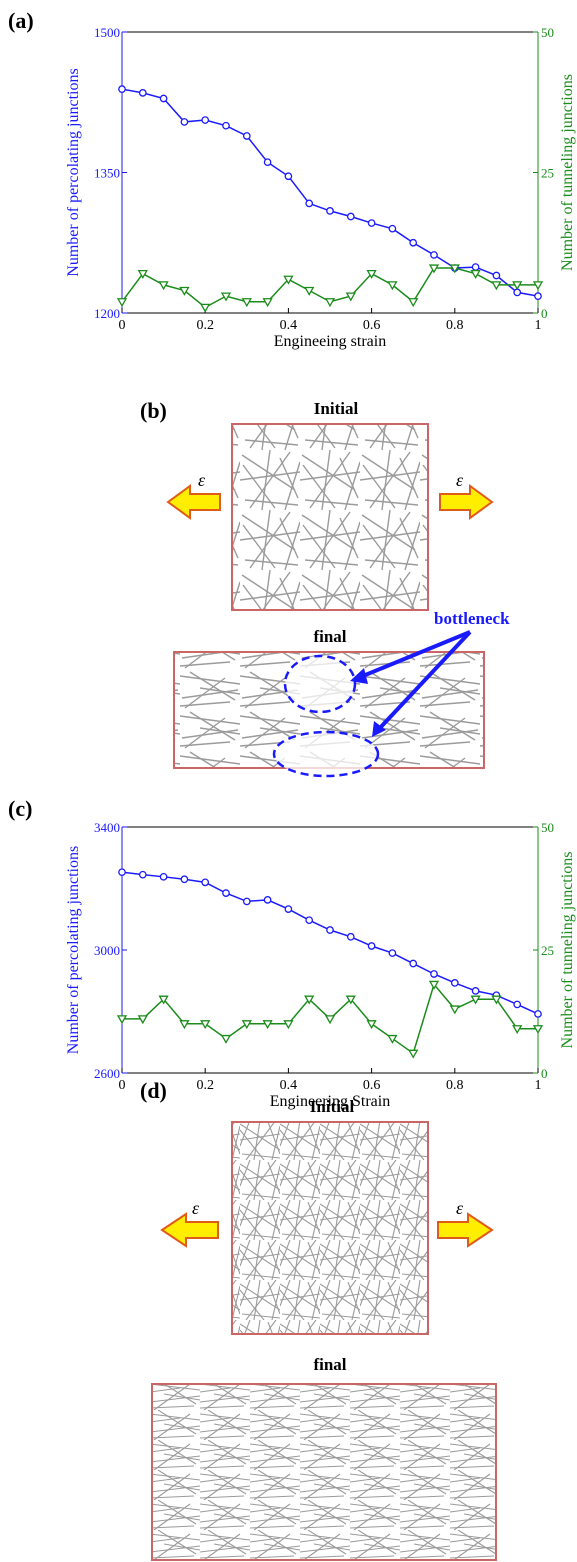 The width and height of the screenshot is (577, 1562). What do you see at coordinates (465, 1230) in the screenshot?
I see `strain-arrow-right-d` at bounding box center [465, 1230].